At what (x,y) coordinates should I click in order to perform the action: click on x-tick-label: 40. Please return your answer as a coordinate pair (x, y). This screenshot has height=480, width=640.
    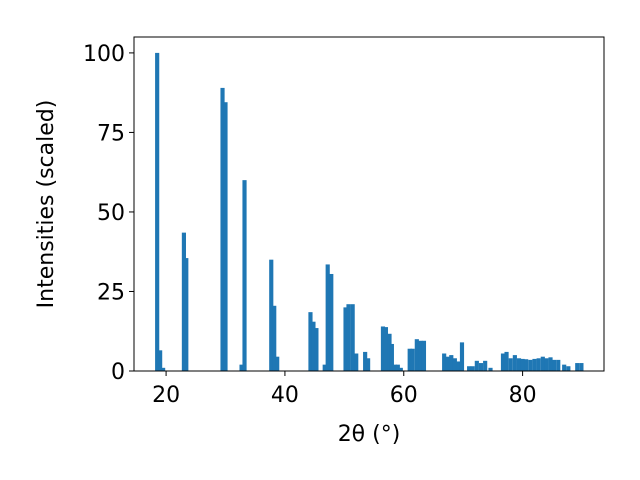
    Looking at the image, I should click on (285, 395).